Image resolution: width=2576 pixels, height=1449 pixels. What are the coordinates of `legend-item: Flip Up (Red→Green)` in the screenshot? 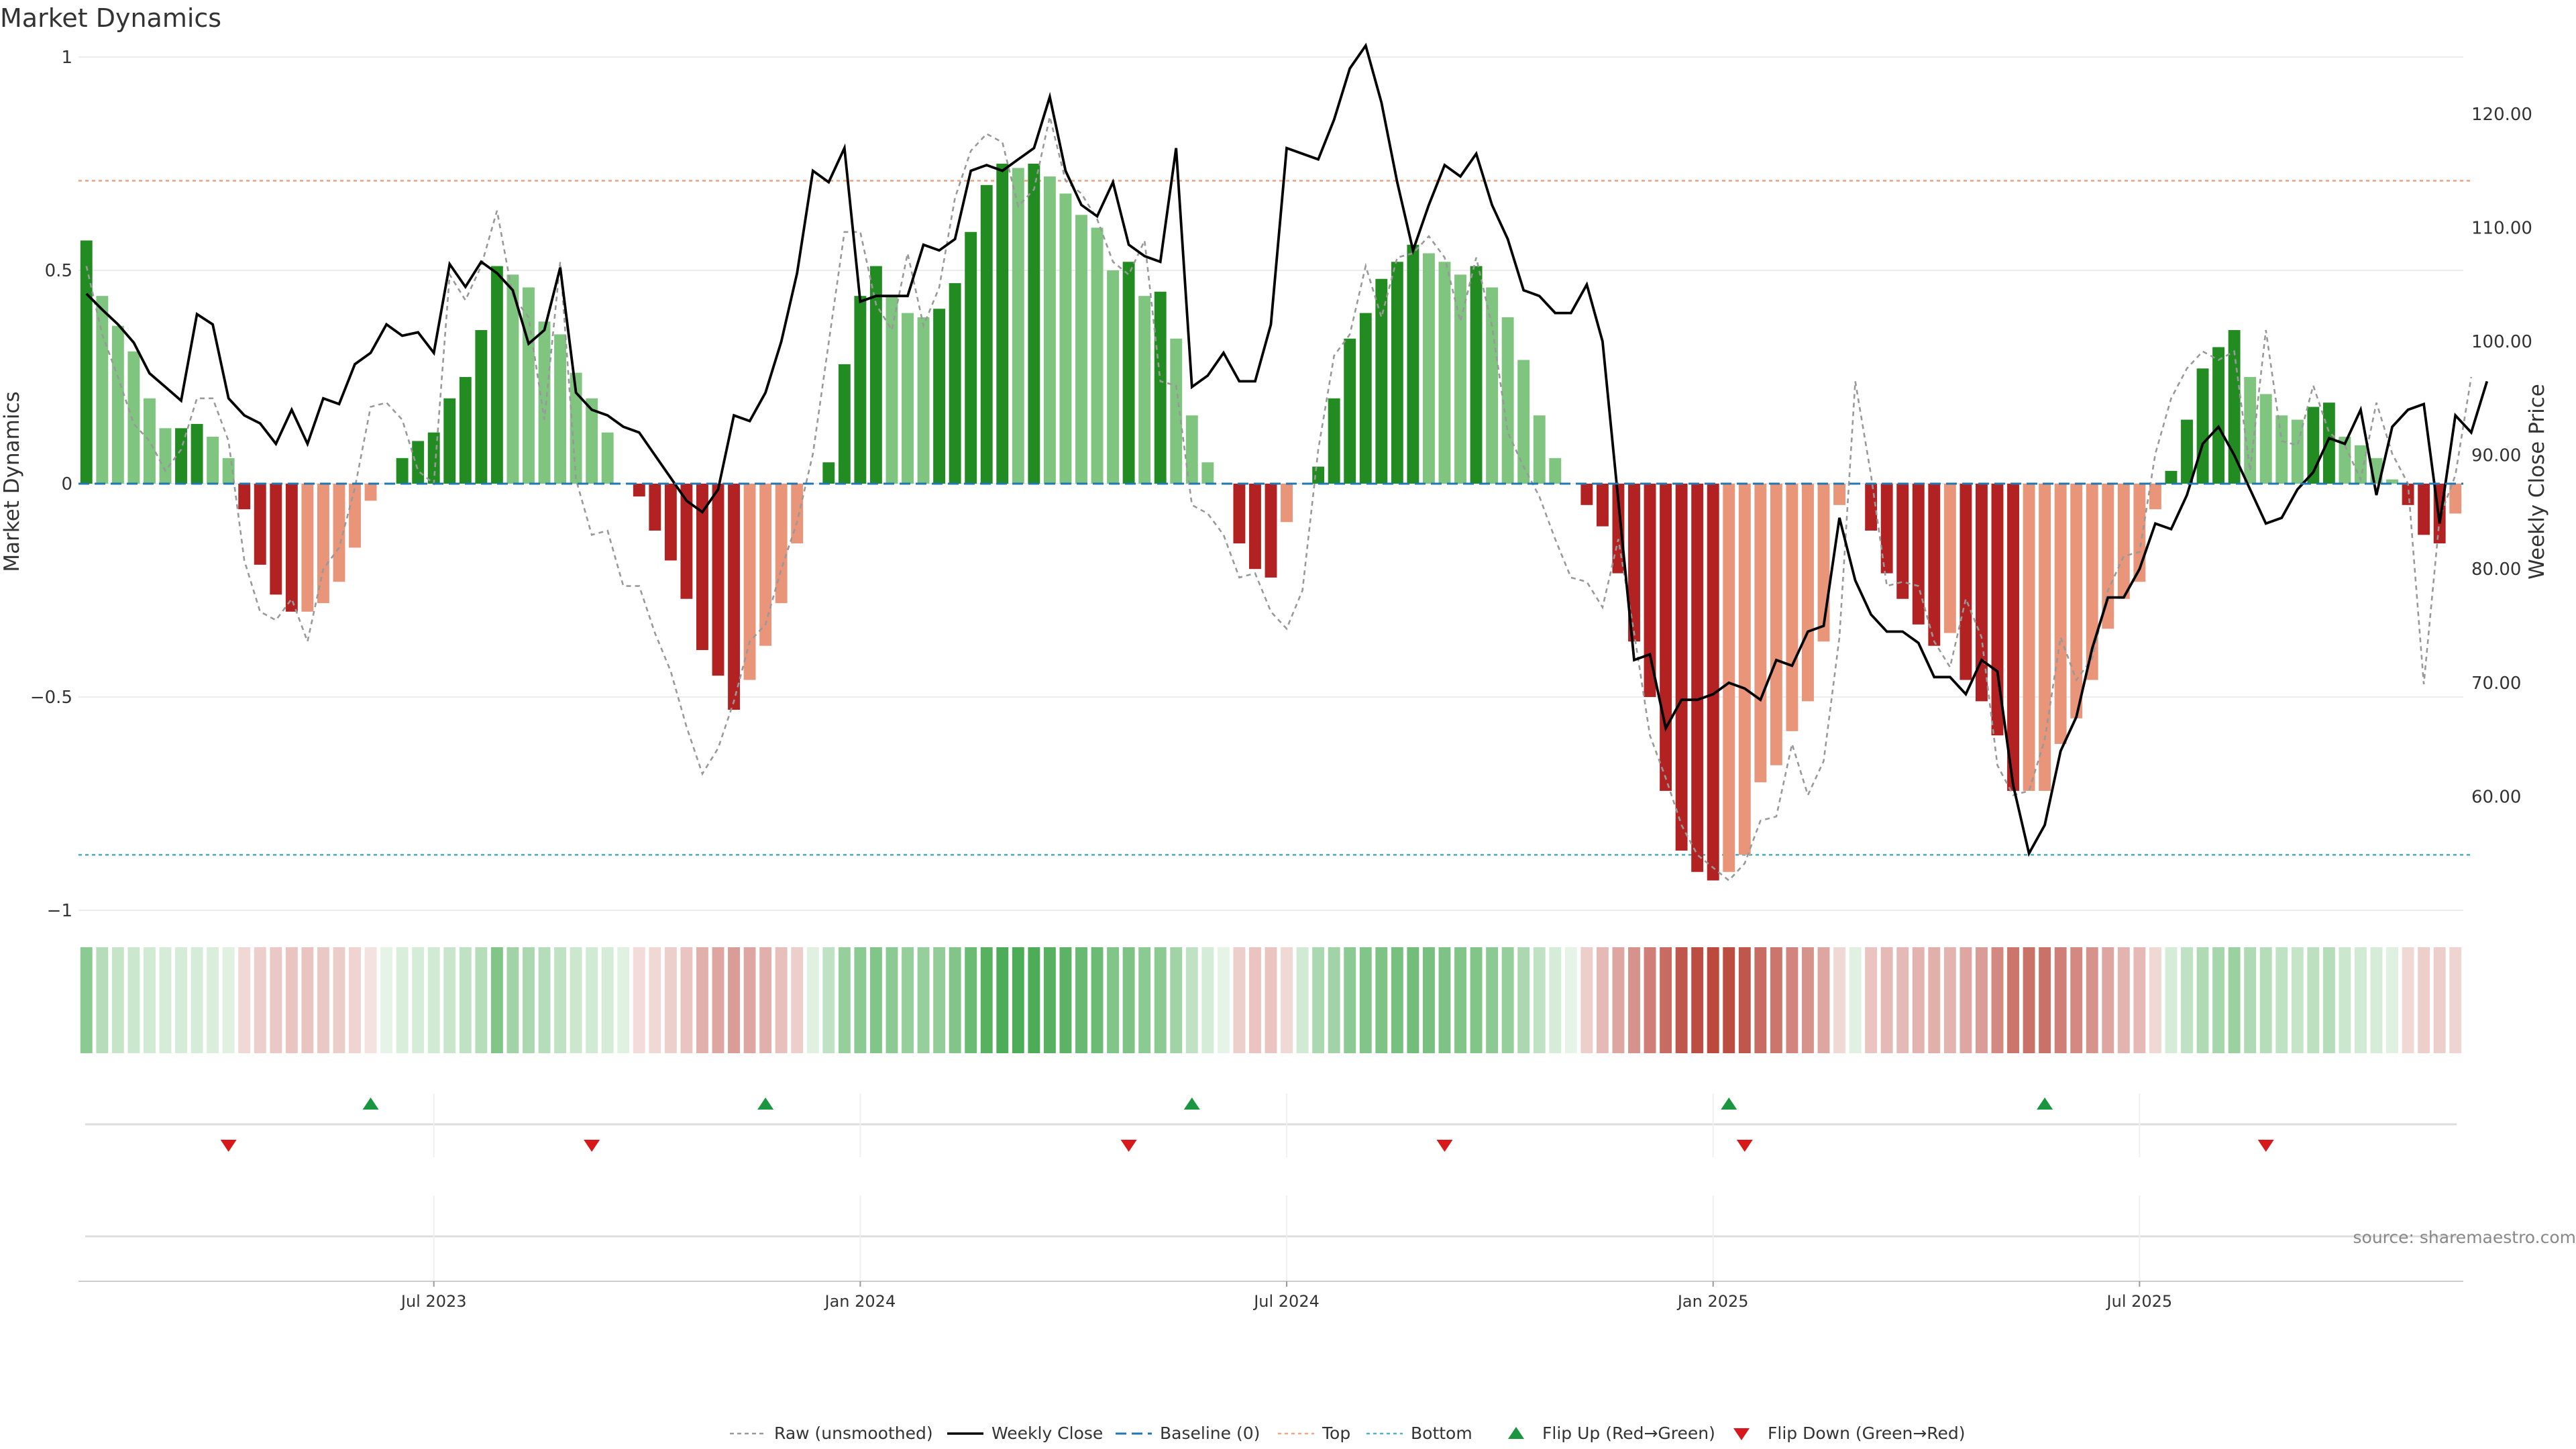 It's located at (1611, 1433).